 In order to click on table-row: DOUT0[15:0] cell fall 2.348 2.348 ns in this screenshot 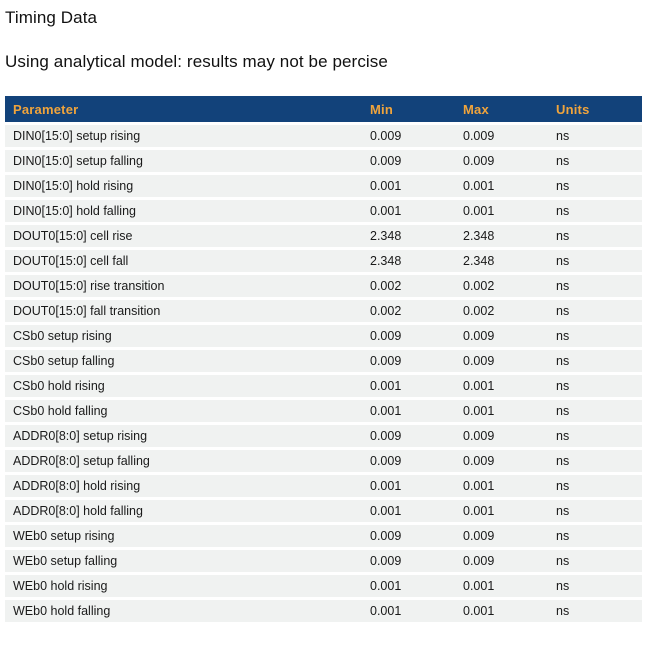, I will do `click(323, 261)`.